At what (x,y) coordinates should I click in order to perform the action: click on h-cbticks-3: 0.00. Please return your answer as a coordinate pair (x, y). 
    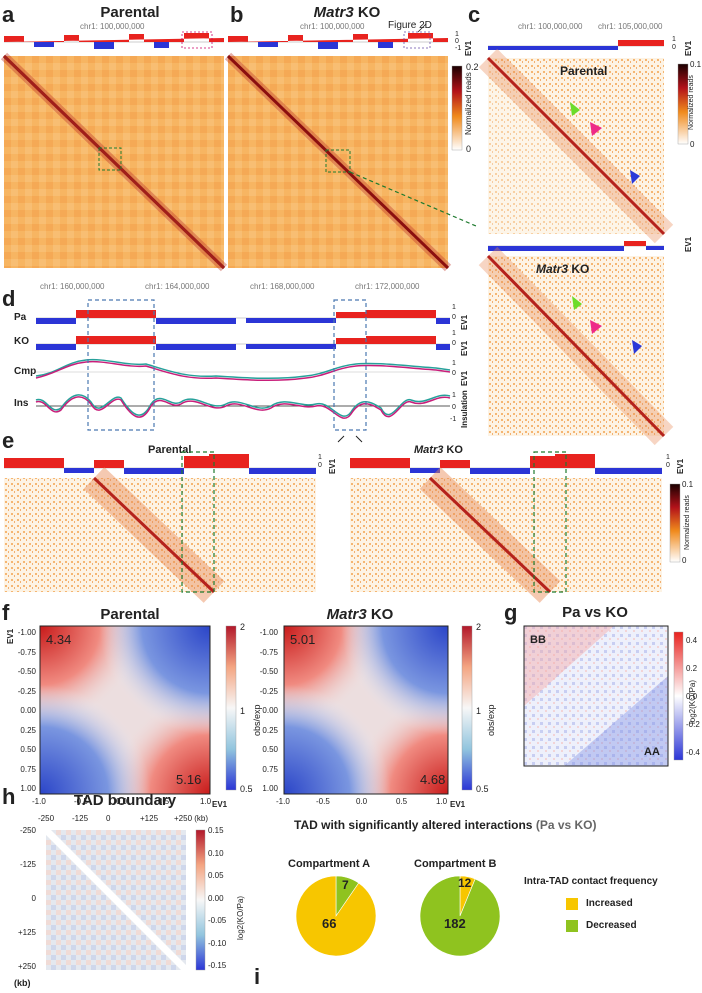
    Looking at the image, I should click on (216, 898).